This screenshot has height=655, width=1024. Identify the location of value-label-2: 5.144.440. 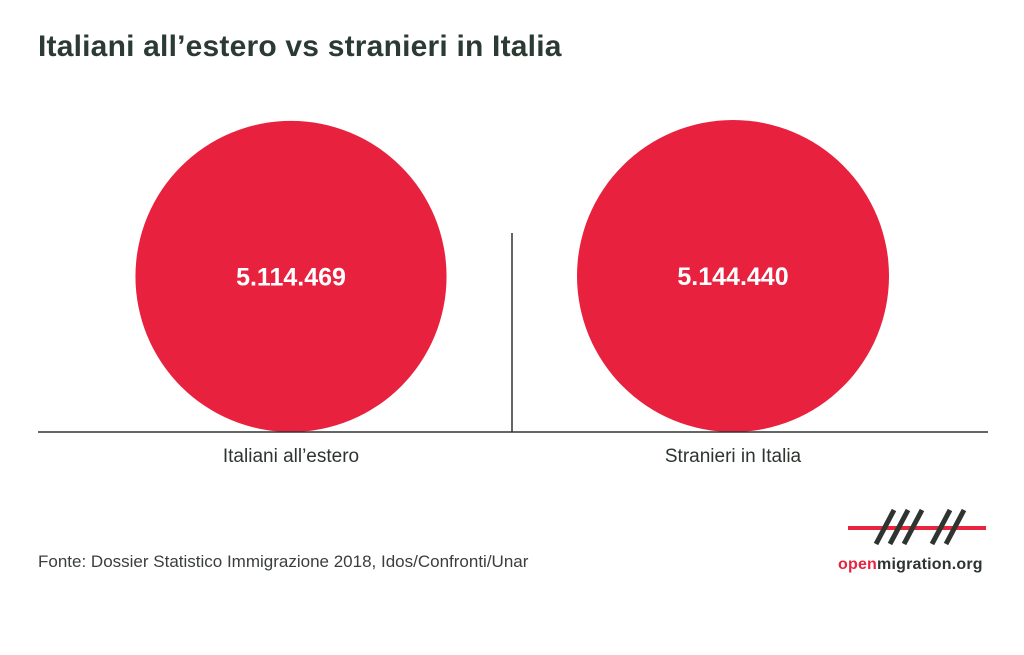
(732, 277).